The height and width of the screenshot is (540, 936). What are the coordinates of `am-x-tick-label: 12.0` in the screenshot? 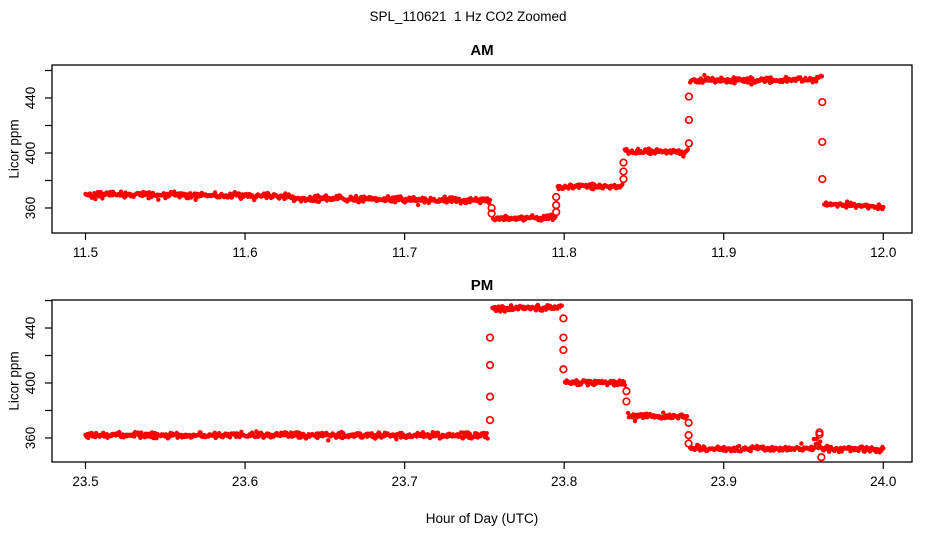 It's located at (883, 252).